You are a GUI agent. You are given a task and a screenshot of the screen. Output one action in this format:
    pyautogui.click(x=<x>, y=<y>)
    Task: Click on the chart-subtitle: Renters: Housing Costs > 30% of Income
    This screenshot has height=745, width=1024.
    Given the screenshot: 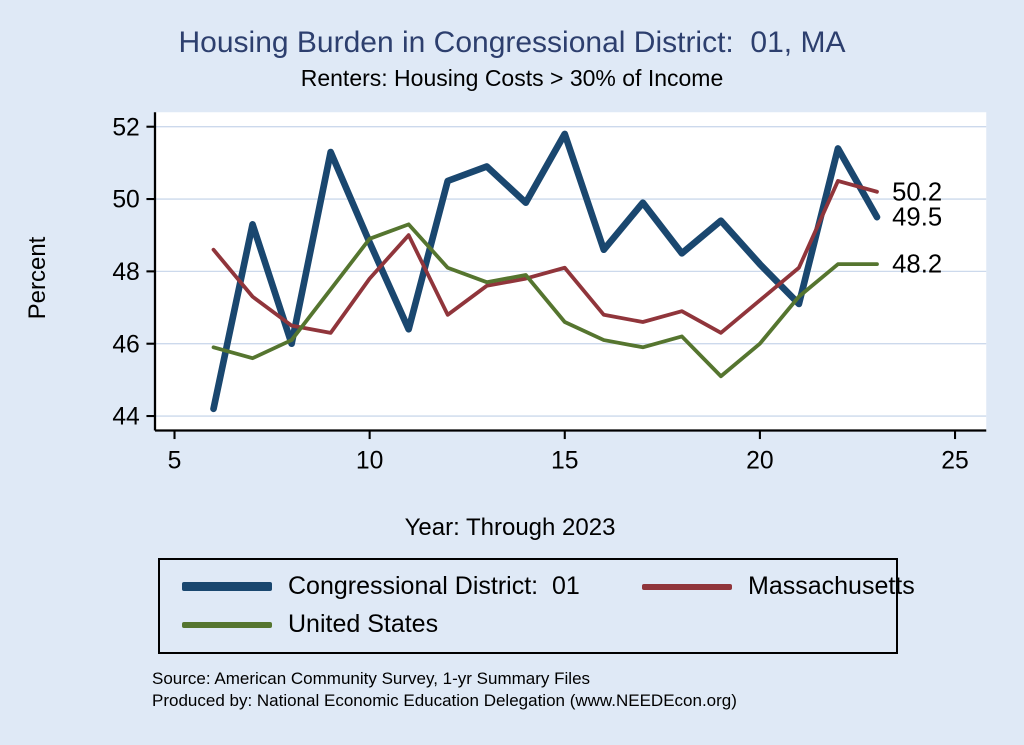 What is the action you would take?
    pyautogui.click(x=512, y=77)
    